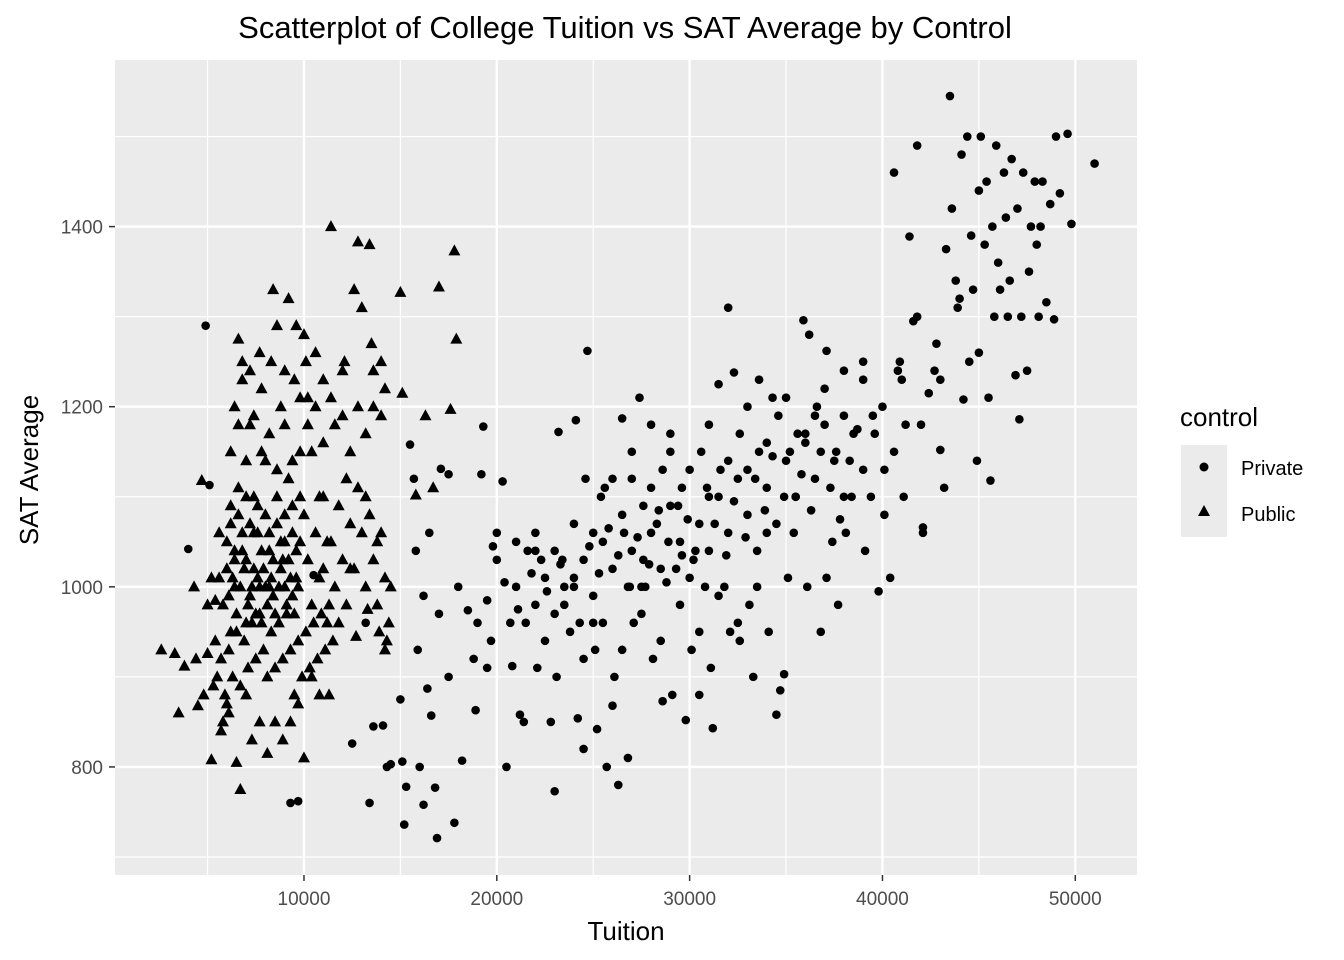 Image resolution: width=1344 pixels, height=960 pixels. What do you see at coordinates (87, 768) in the screenshot?
I see `y-tick-label: 800` at bounding box center [87, 768].